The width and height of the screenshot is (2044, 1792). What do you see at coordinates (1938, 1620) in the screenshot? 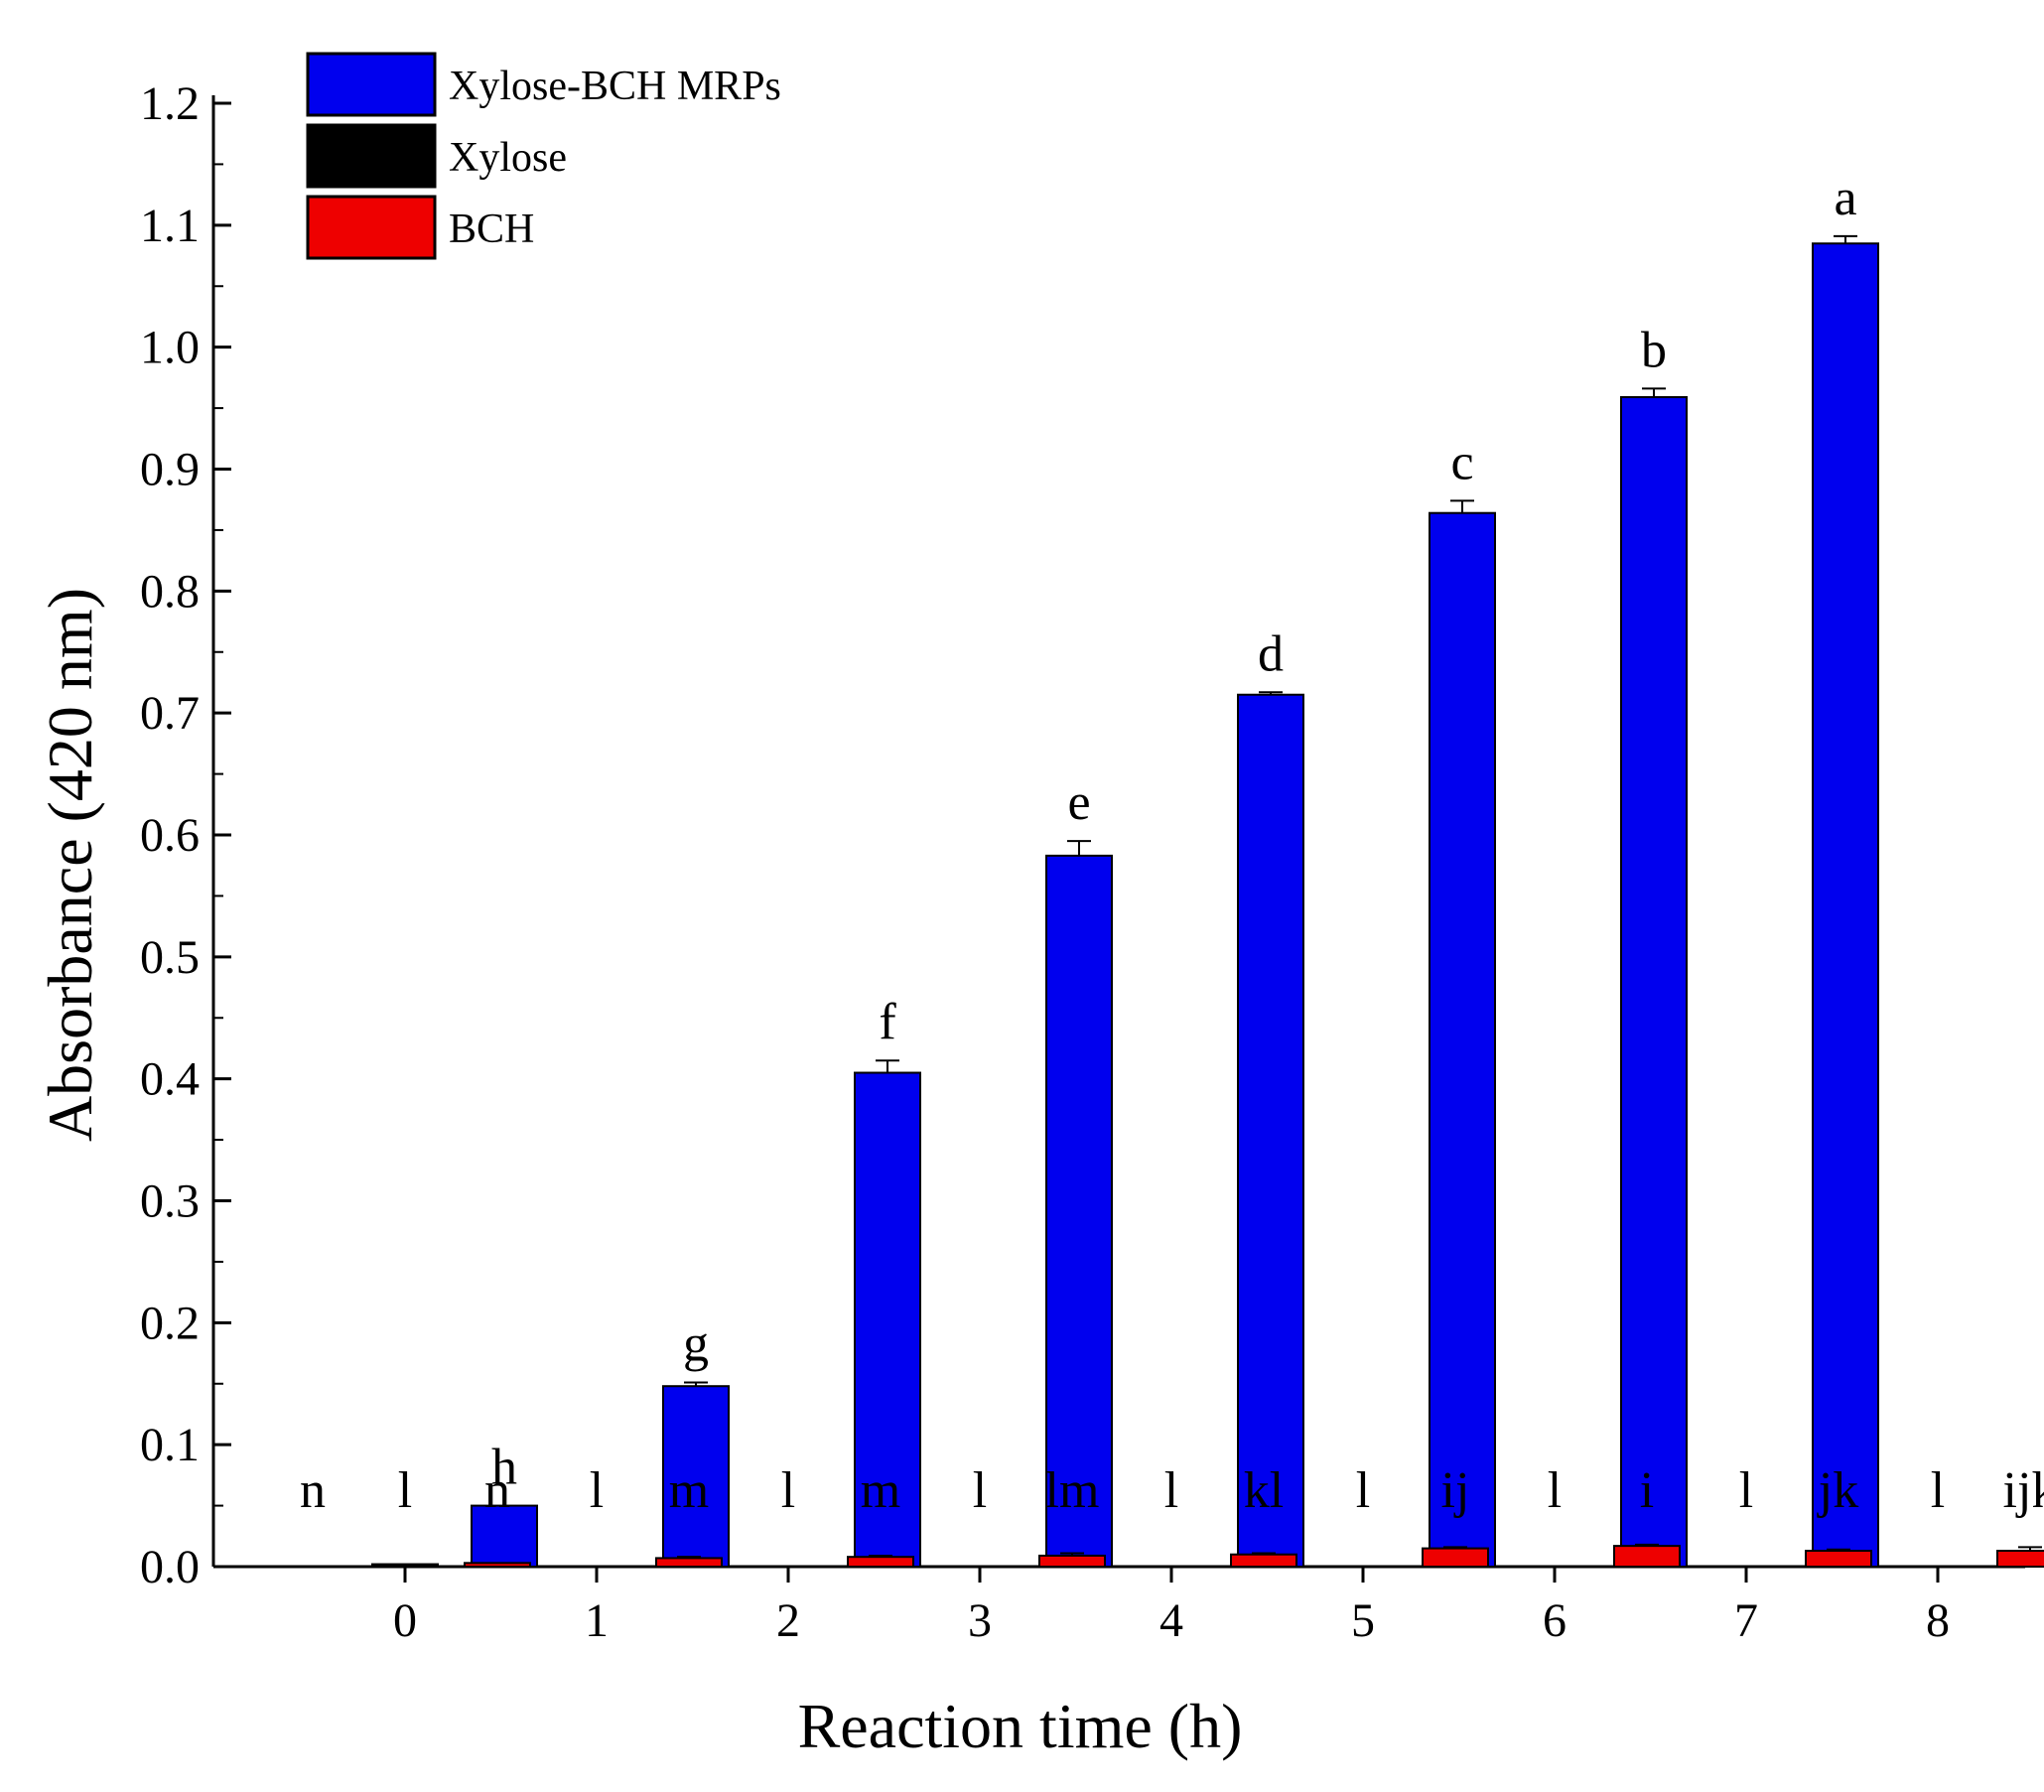
I see `x-tick-label: 8` at bounding box center [1938, 1620].